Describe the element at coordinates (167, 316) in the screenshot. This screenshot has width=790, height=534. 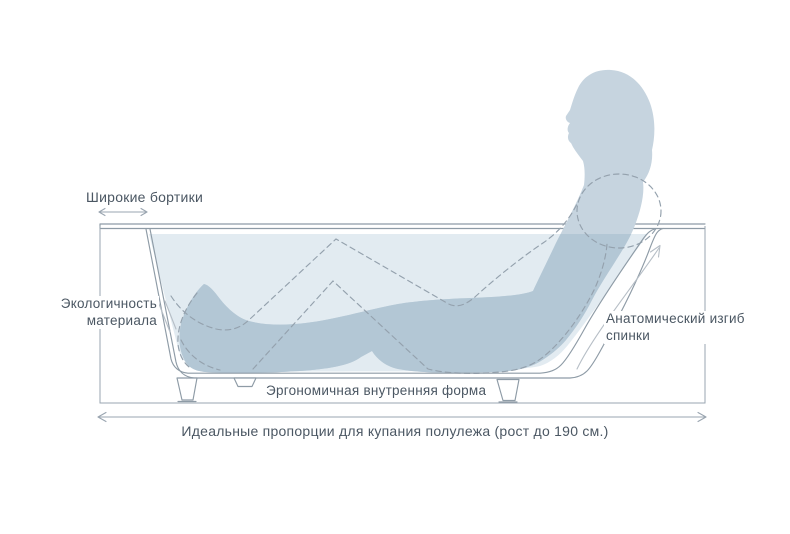
I see `eco-pointer-lines` at that location.